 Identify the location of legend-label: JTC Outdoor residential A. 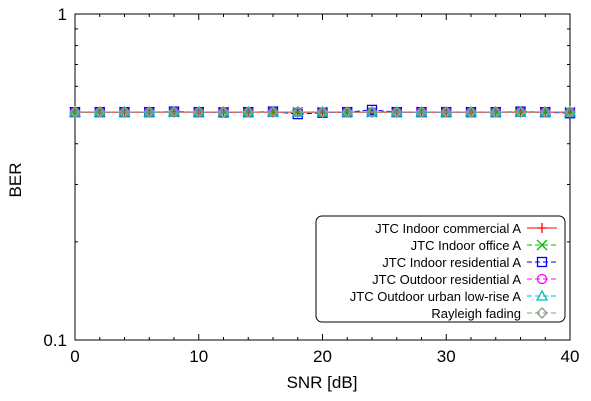
(446, 279).